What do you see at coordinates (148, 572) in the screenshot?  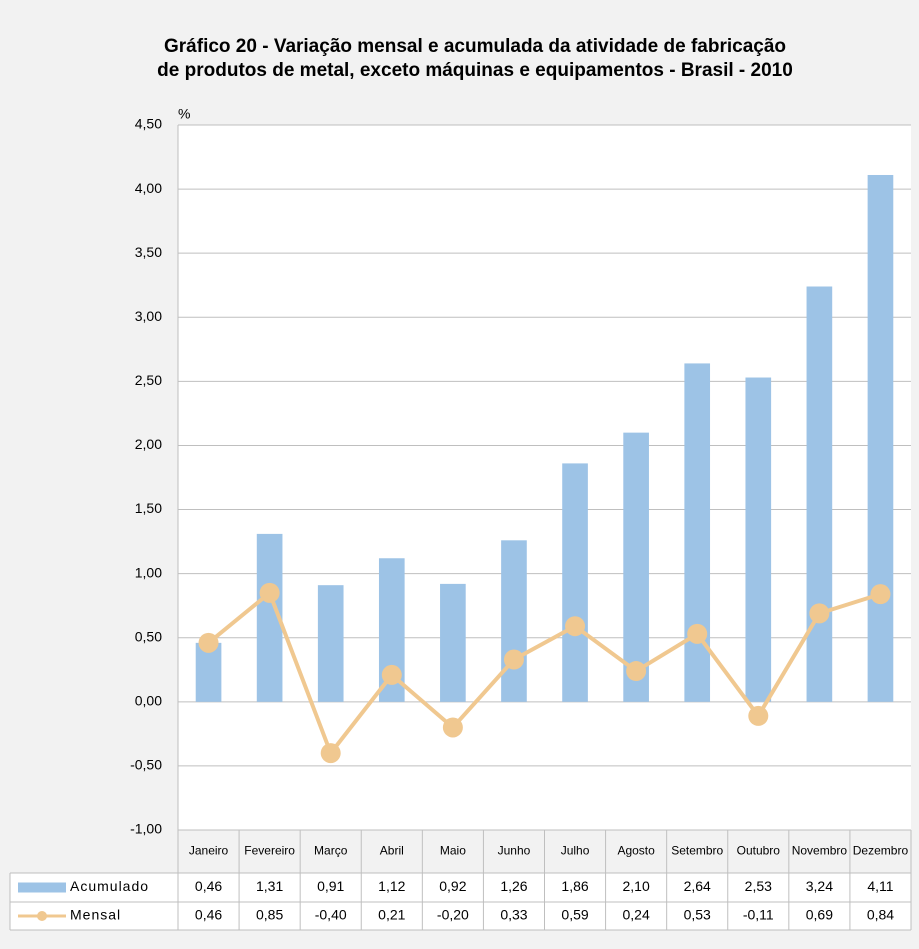 I see `y-tick-label: 1,00` at bounding box center [148, 572].